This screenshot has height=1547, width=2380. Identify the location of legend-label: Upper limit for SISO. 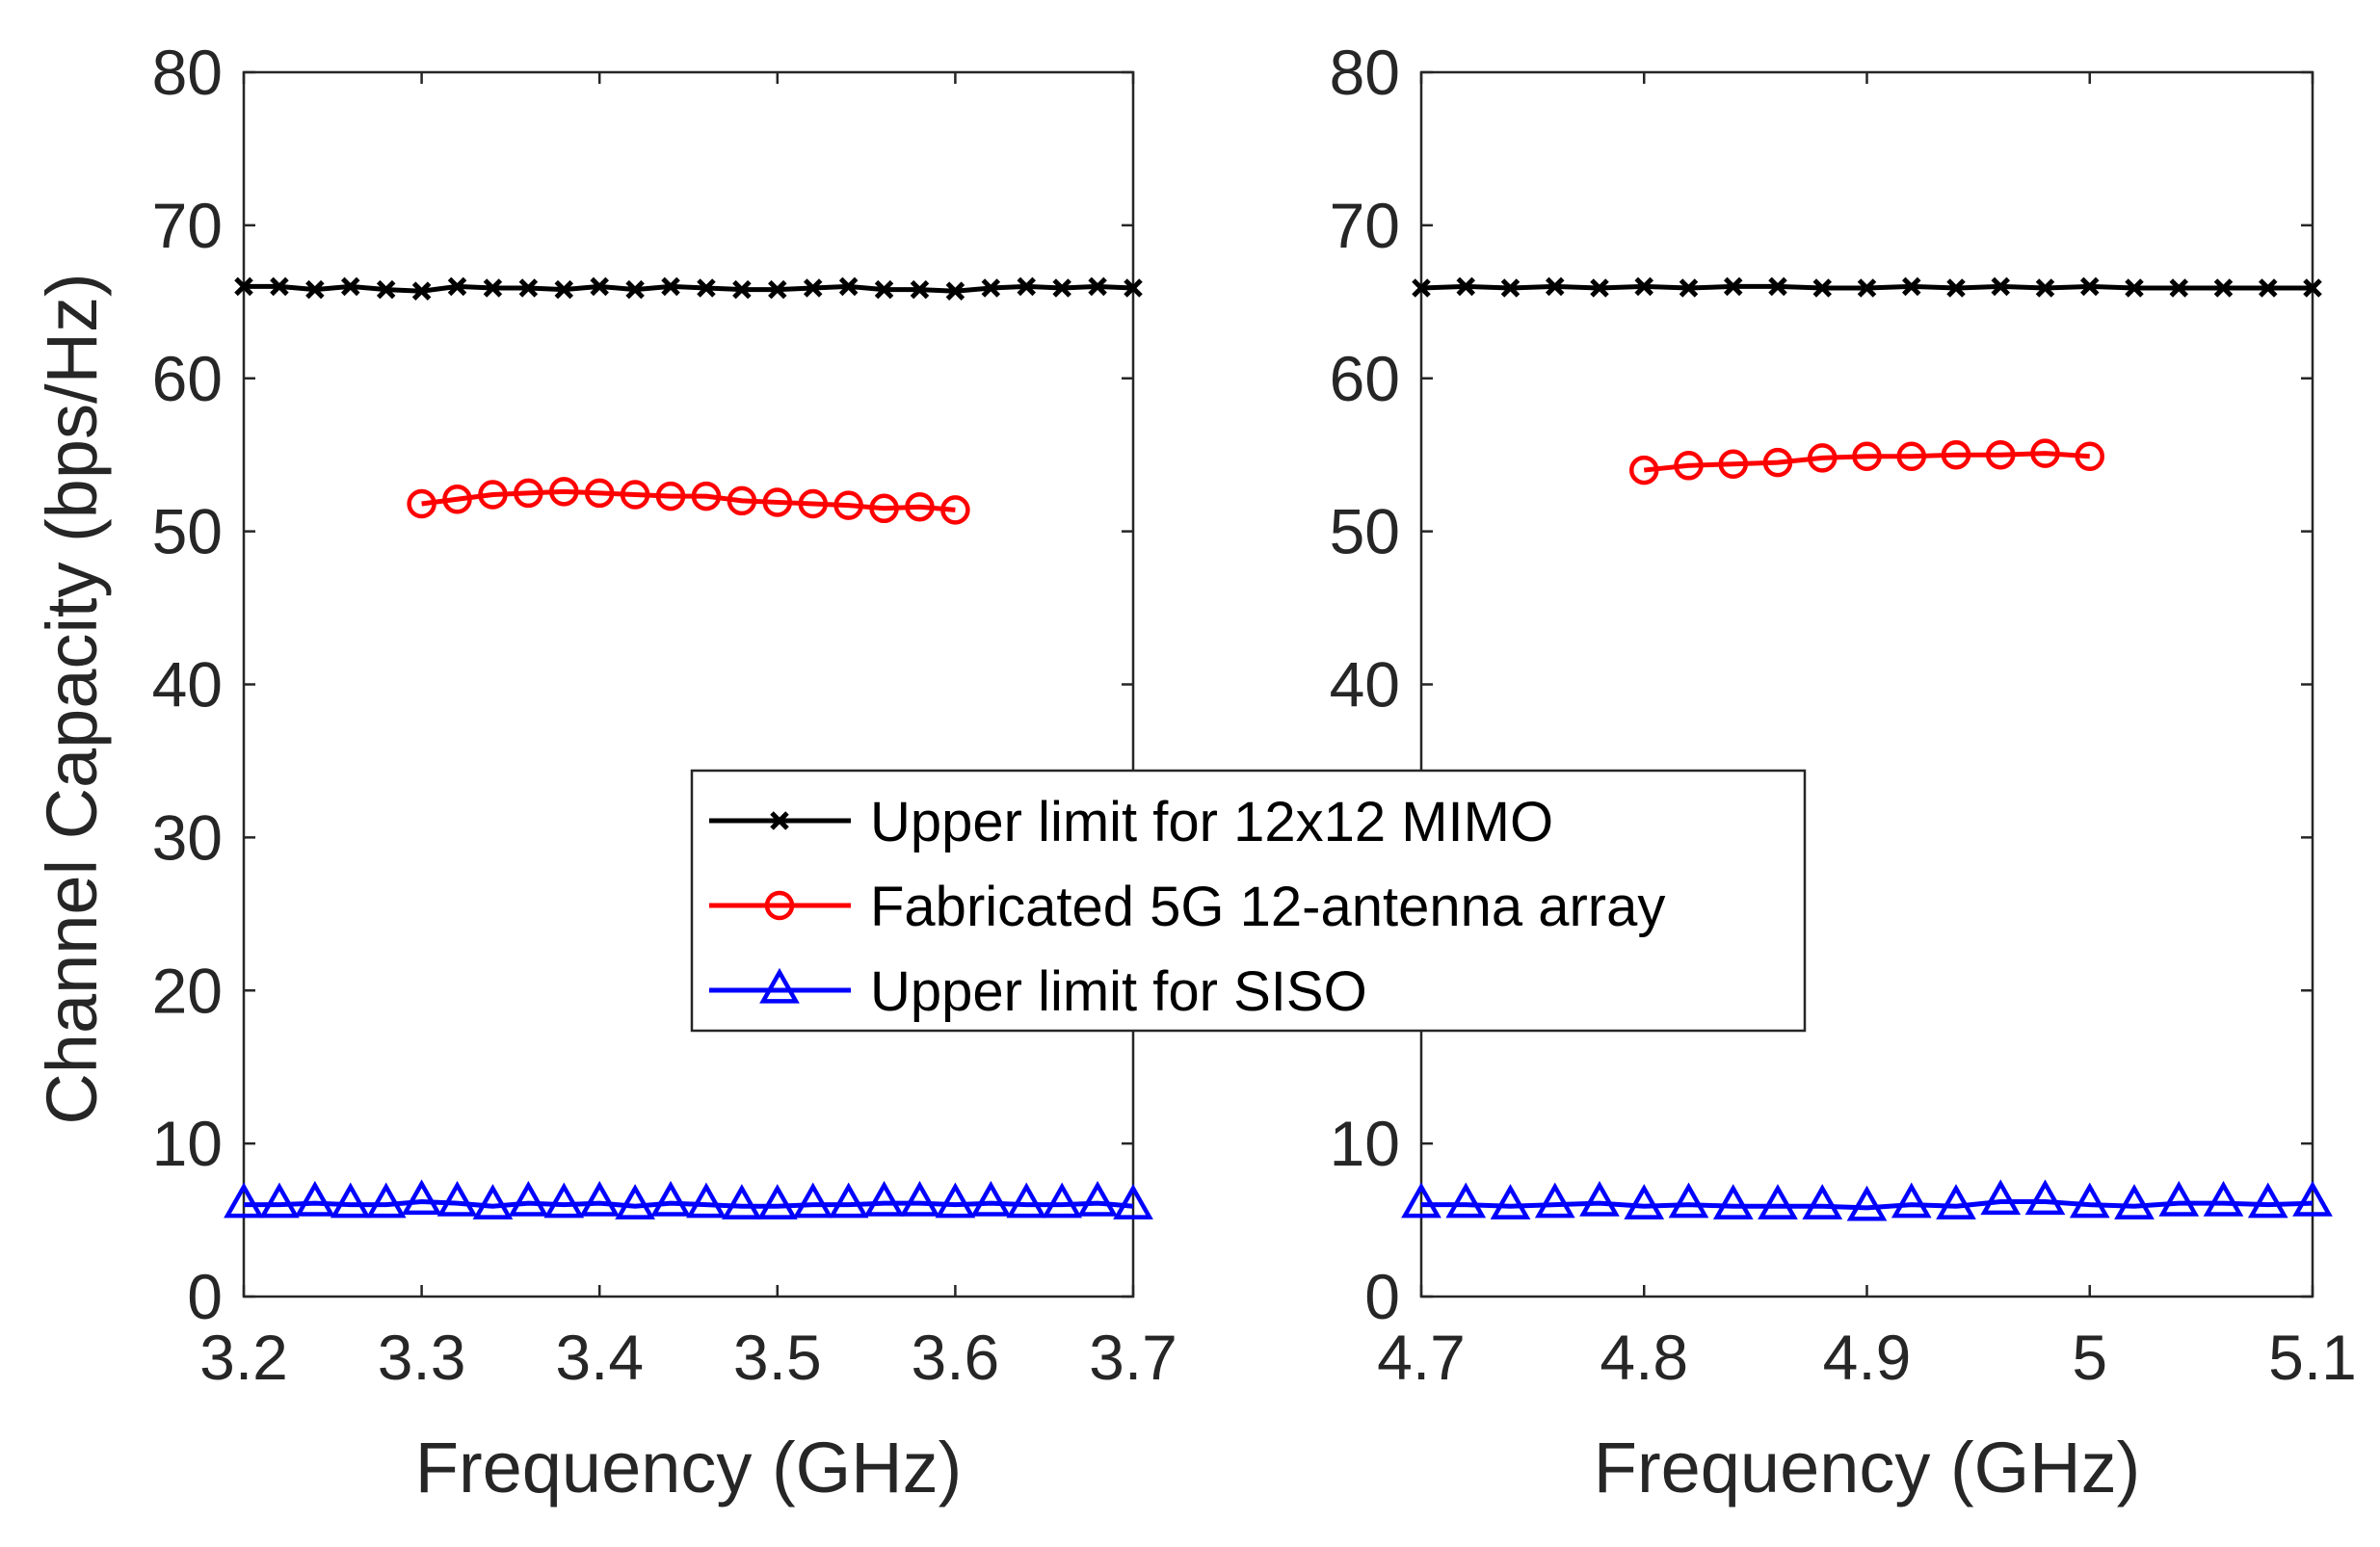
(1118, 992).